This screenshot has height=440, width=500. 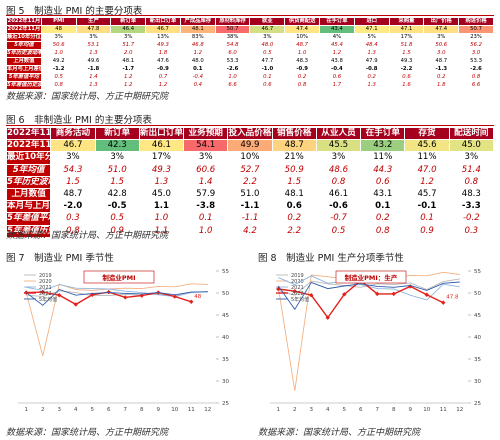 What do you see at coordinates (471, 133) in the screenshot?
I see `header-cell: 配送时间` at bounding box center [471, 133].